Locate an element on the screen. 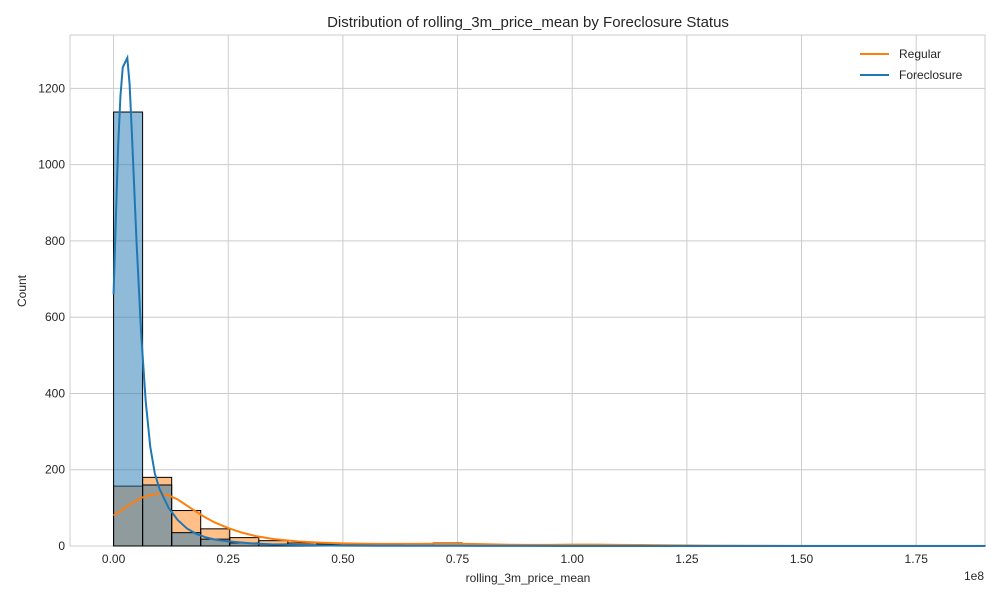 The width and height of the screenshot is (1000, 605). y-tick-label: 800 is located at coordinates (55, 241).